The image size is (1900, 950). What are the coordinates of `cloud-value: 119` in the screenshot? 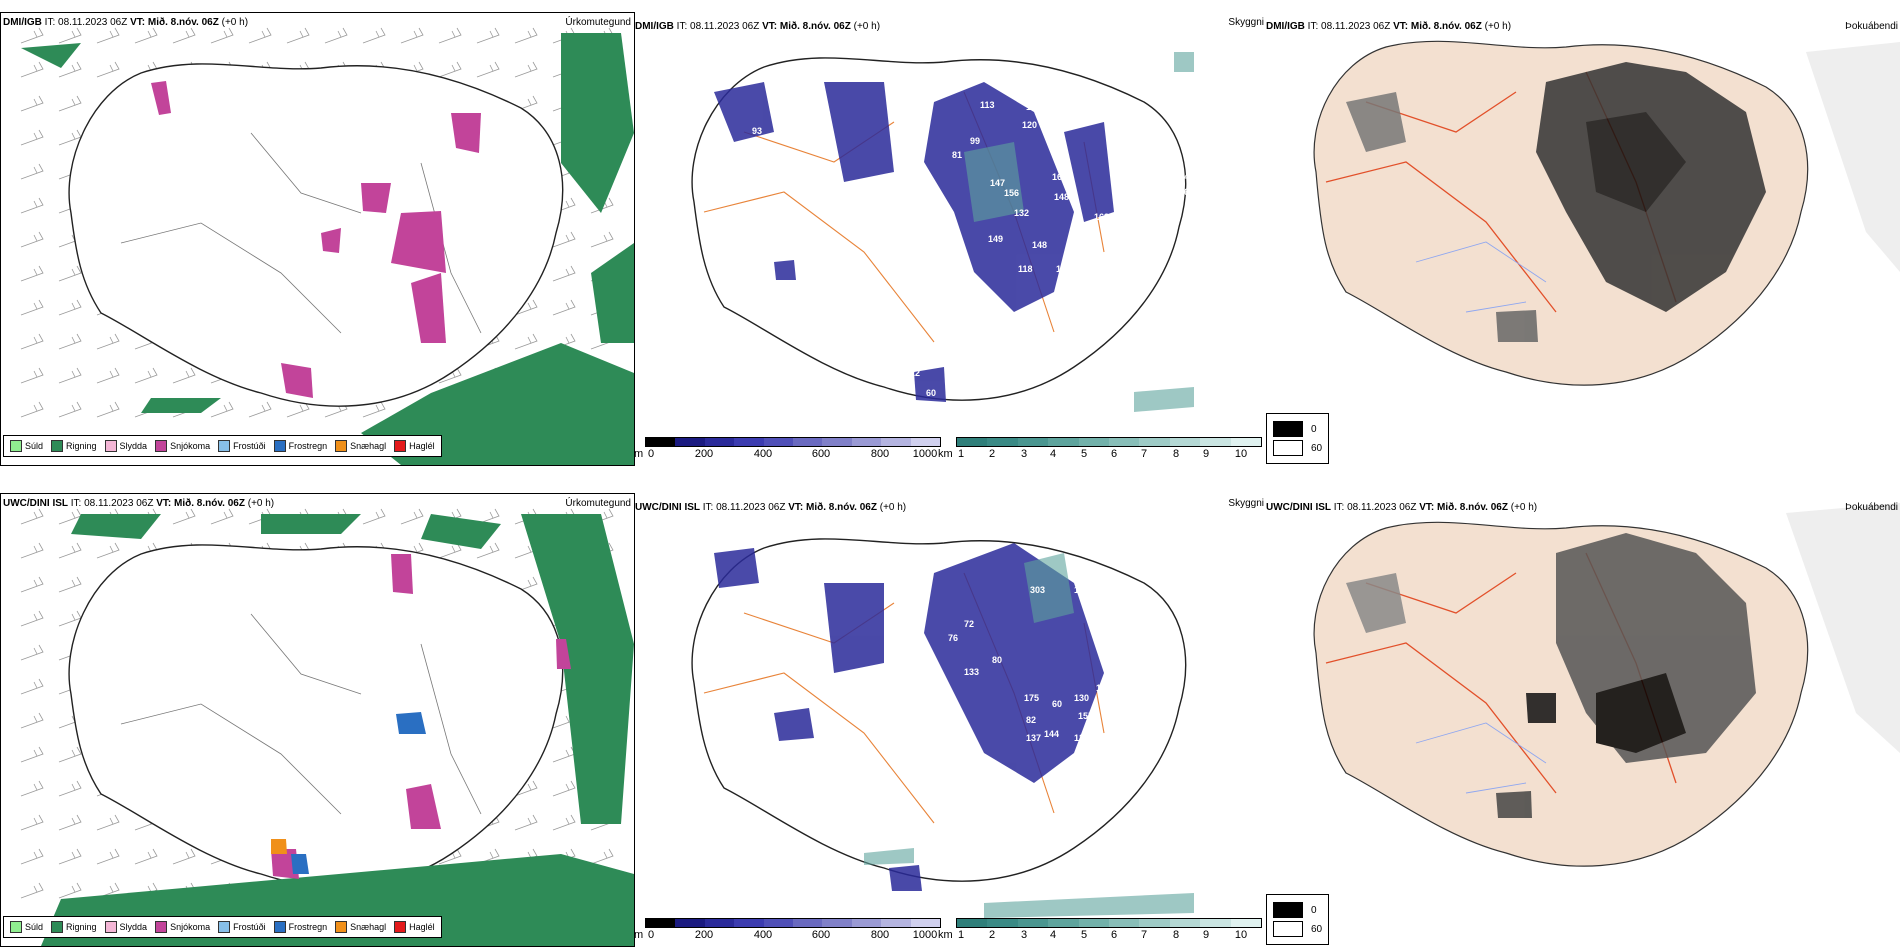 It's located at (791, 91).